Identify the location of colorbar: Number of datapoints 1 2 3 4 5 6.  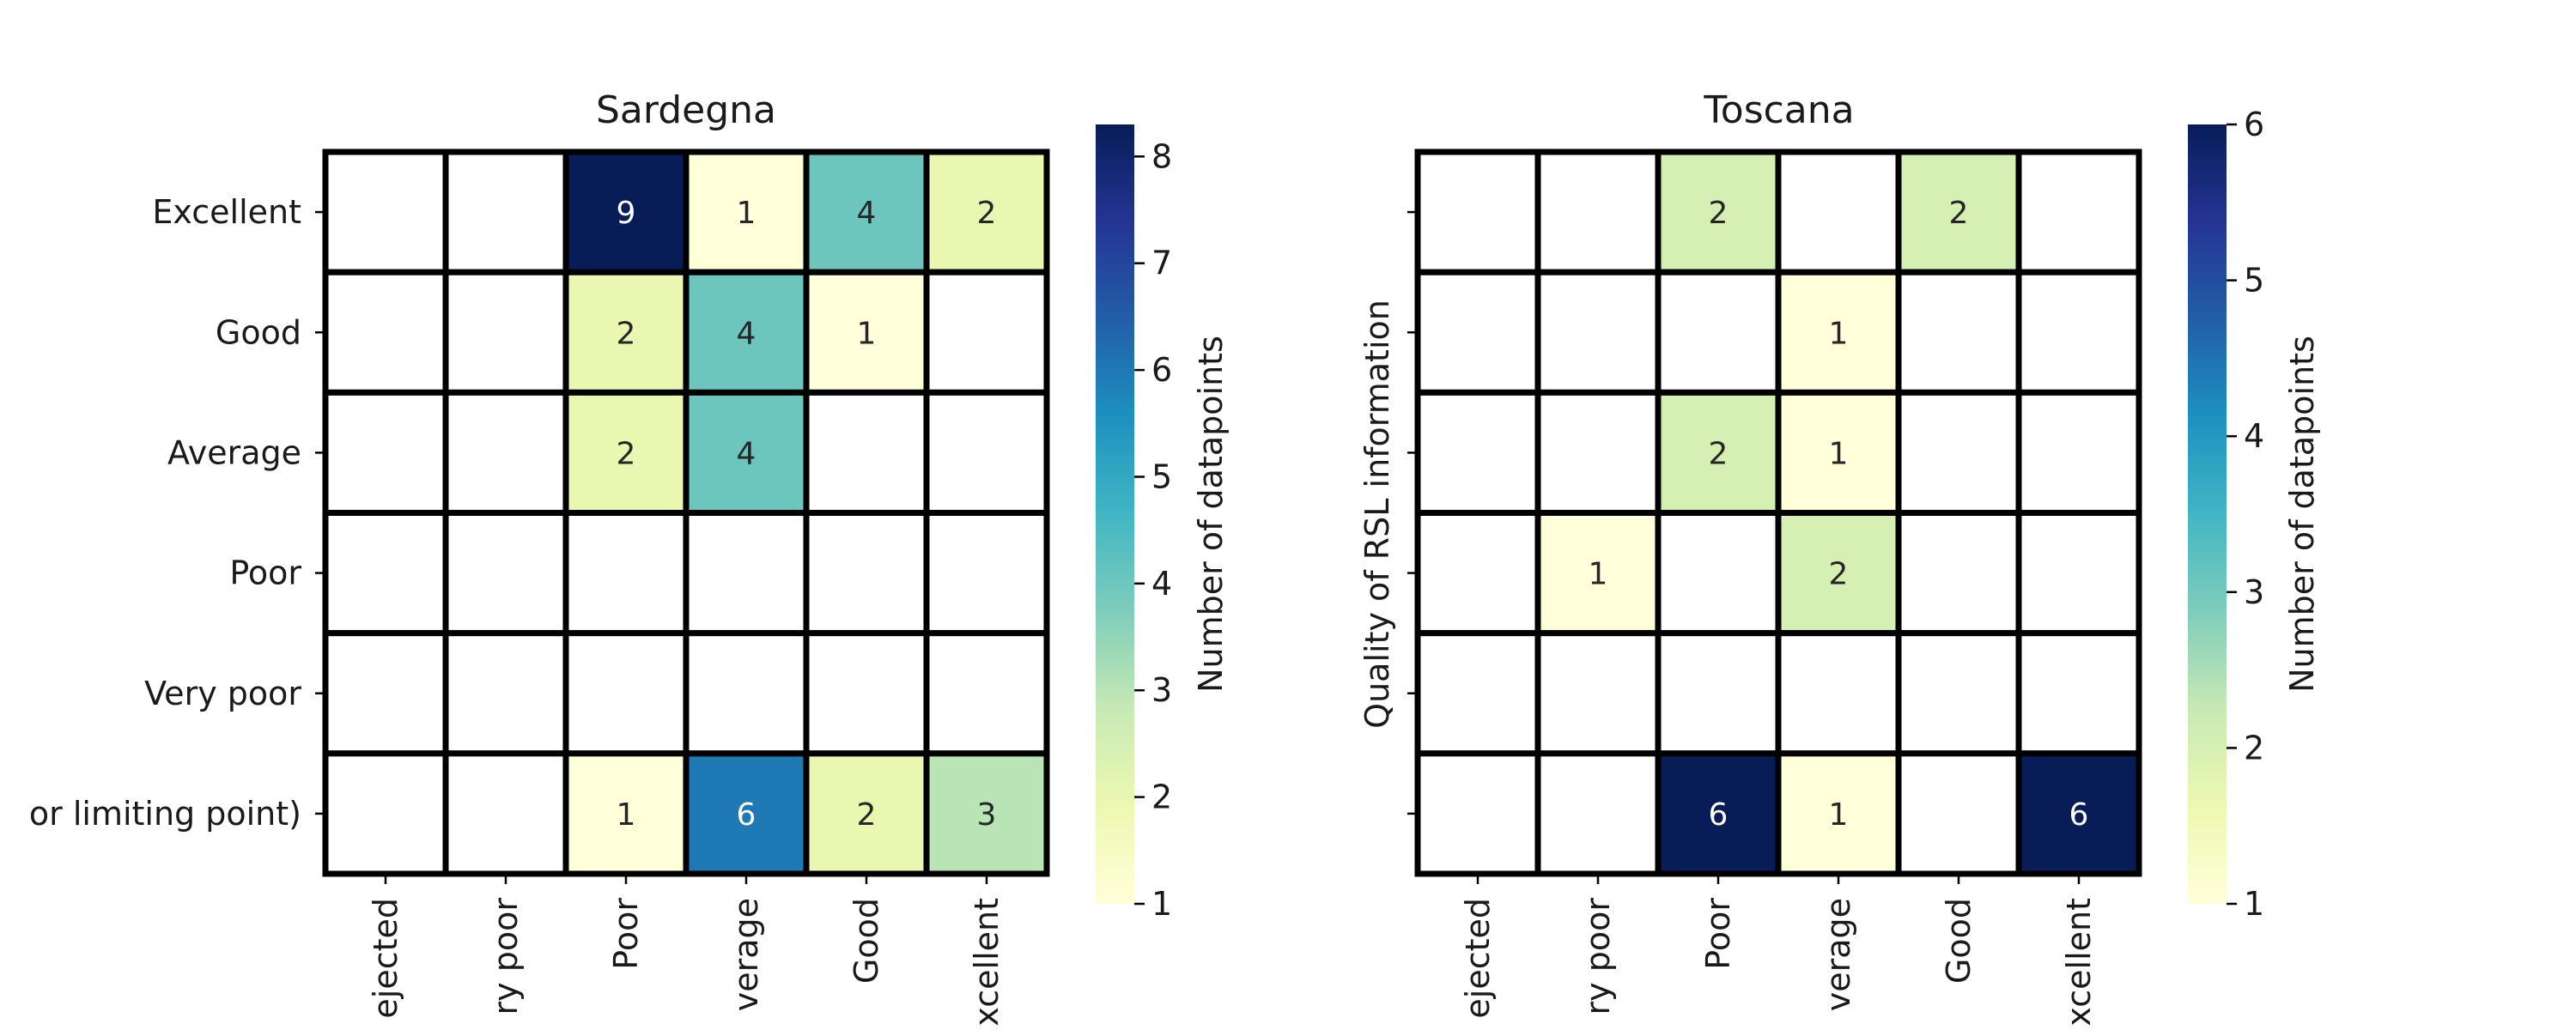
(2254, 514).